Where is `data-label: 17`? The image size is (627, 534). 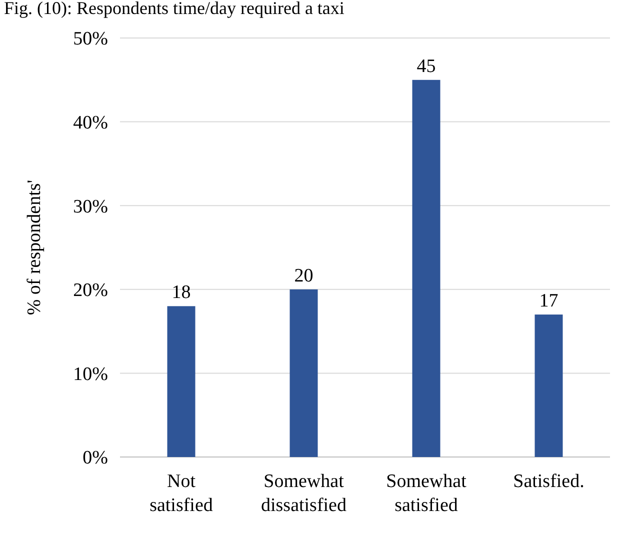
data-label: 17 is located at coordinates (548, 301).